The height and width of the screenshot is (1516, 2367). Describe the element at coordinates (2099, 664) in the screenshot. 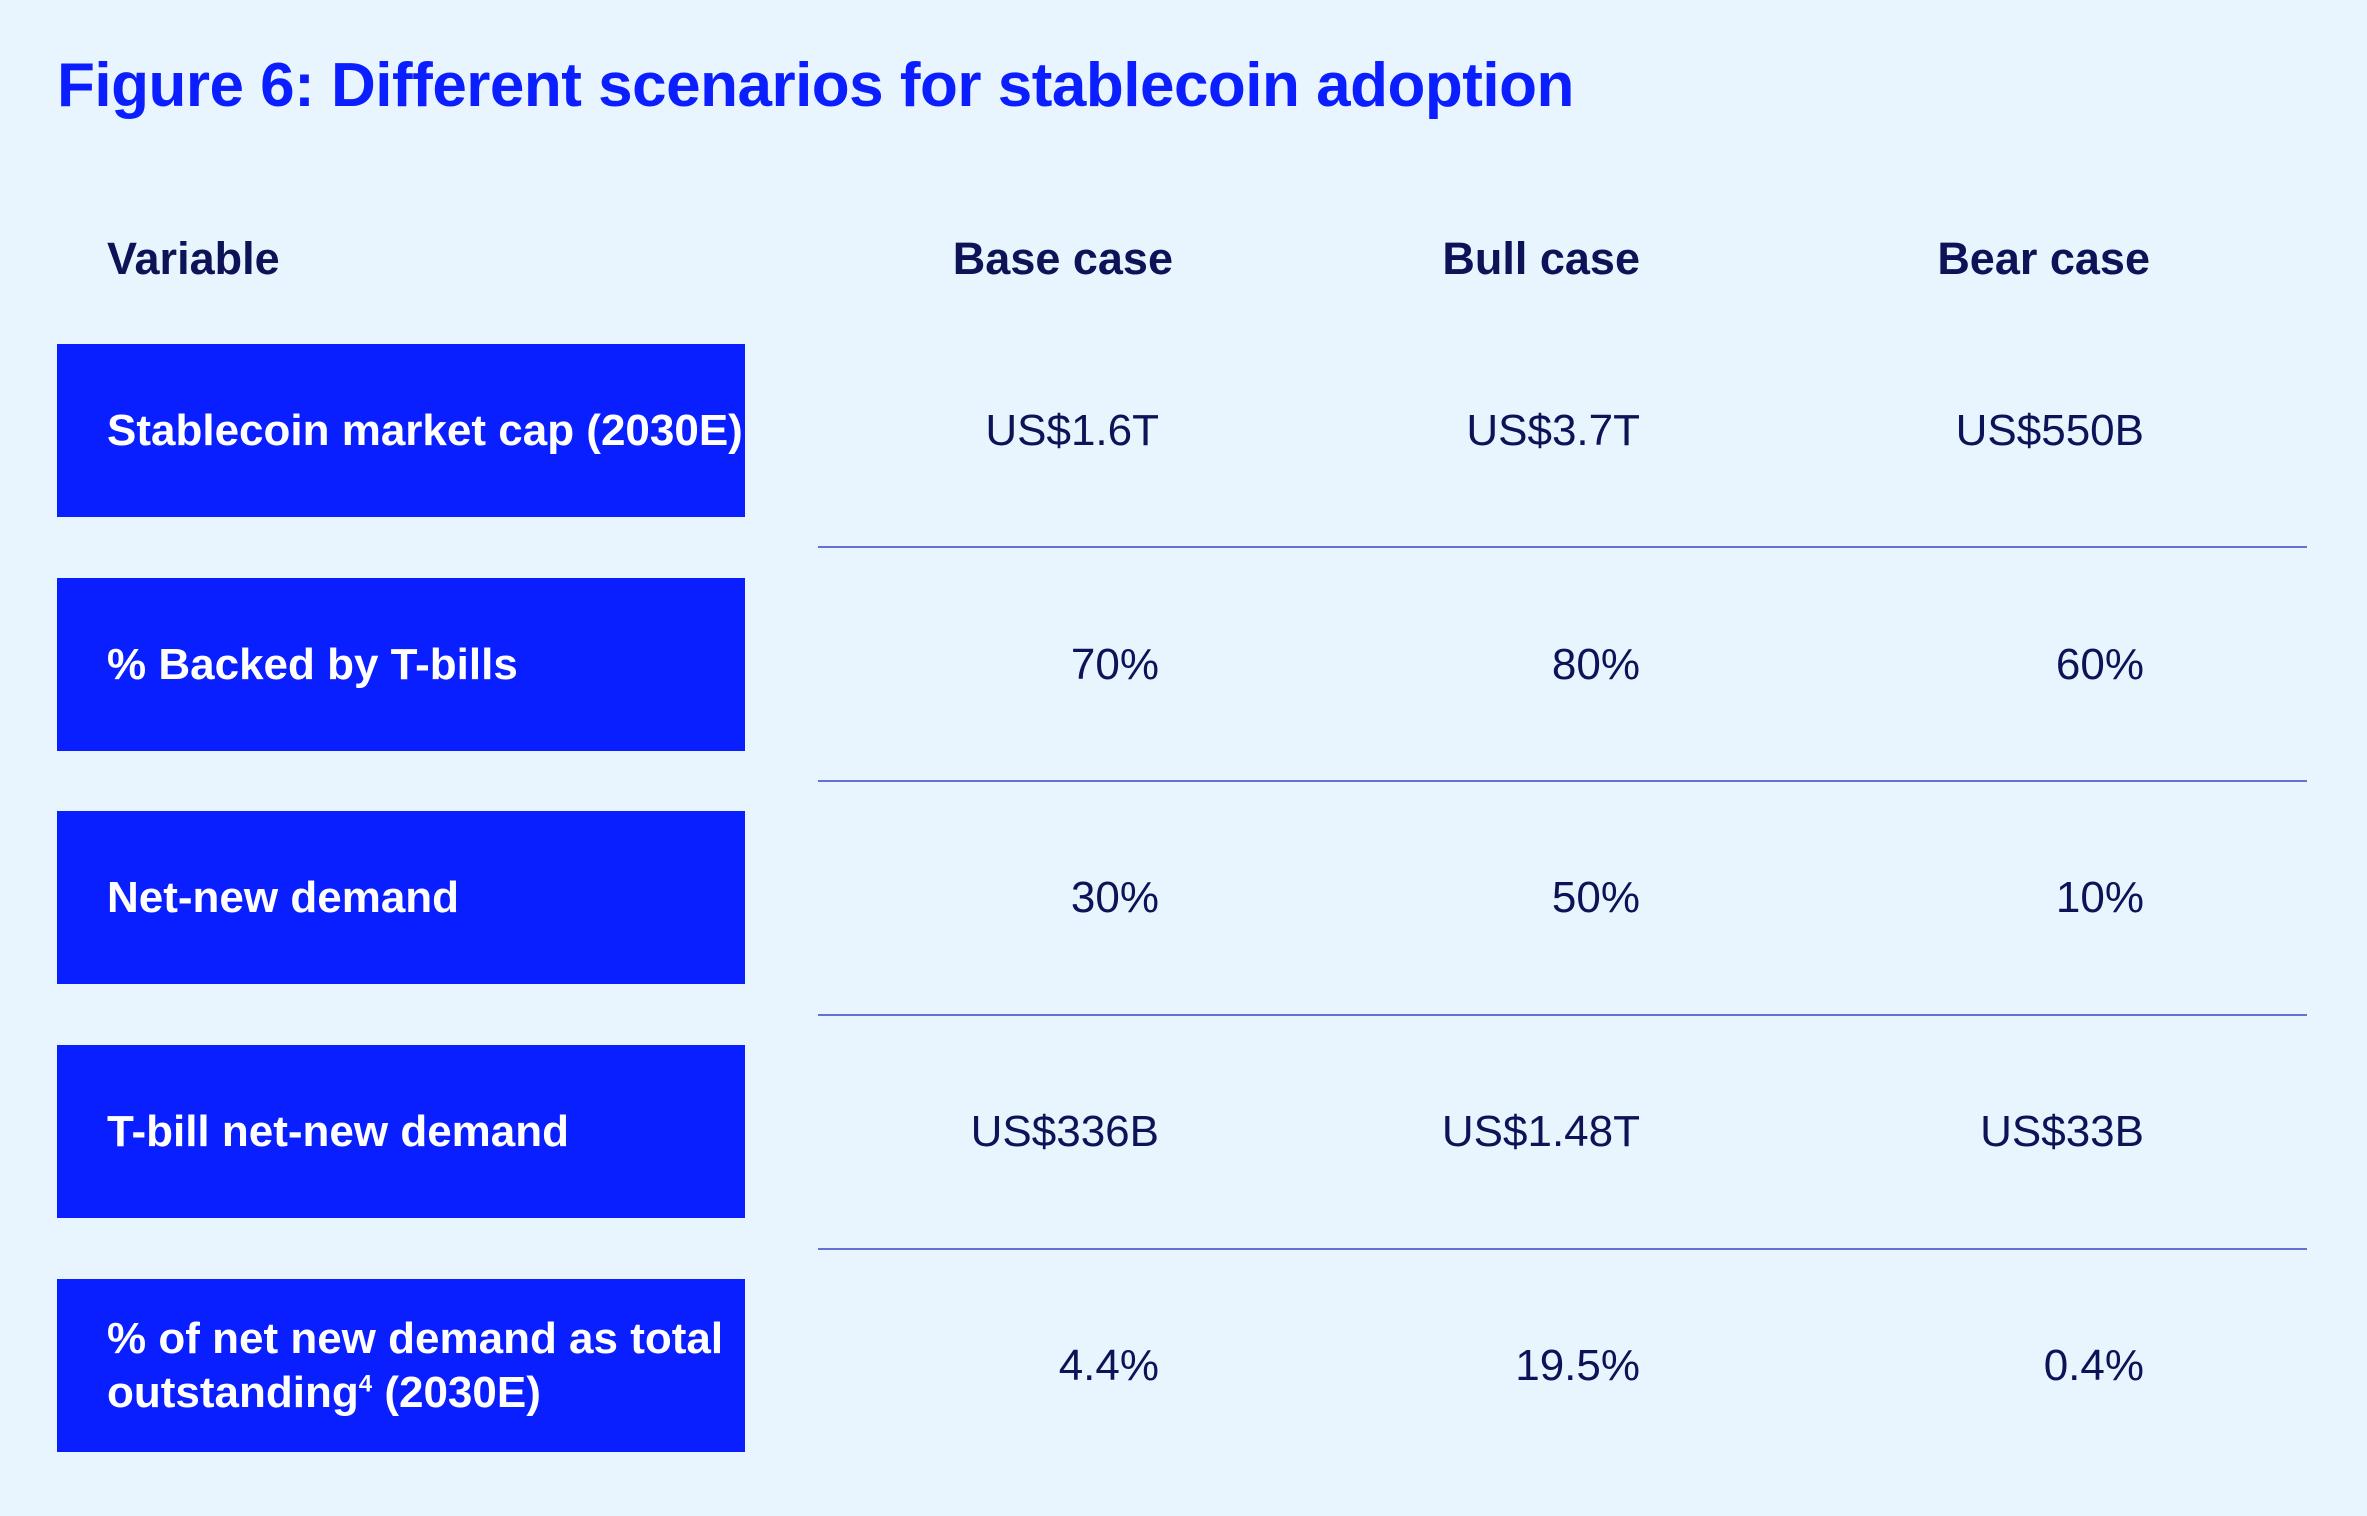

I see `bear-value: 60%` at that location.